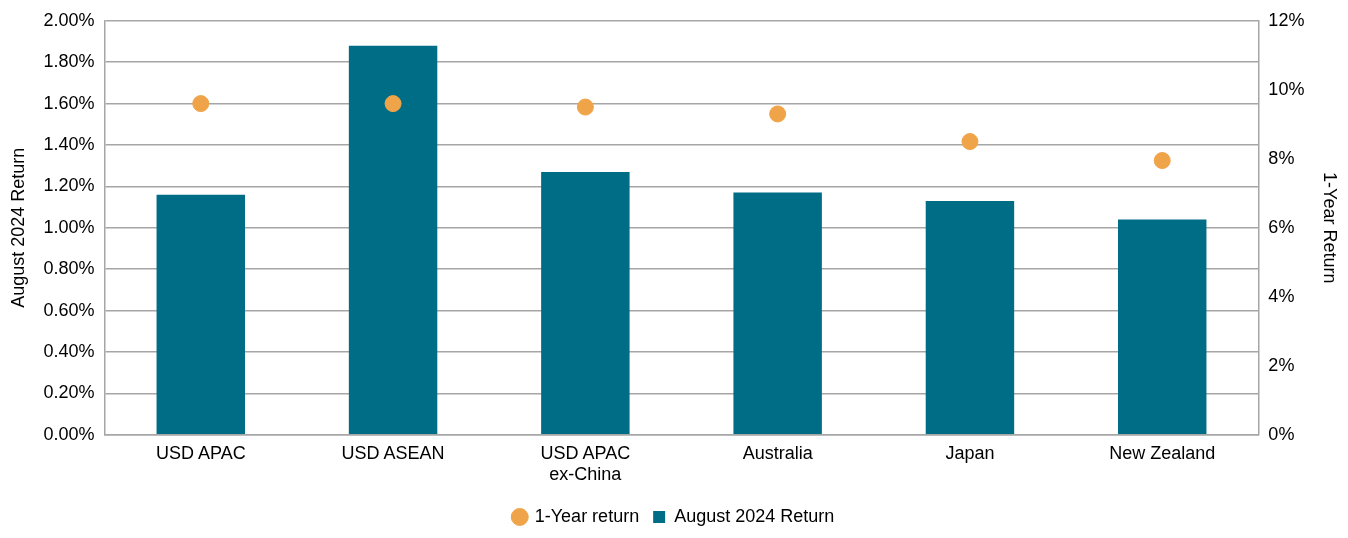  Describe the element at coordinates (587, 515) in the screenshot. I see `legend-label: 1-Year return` at that location.